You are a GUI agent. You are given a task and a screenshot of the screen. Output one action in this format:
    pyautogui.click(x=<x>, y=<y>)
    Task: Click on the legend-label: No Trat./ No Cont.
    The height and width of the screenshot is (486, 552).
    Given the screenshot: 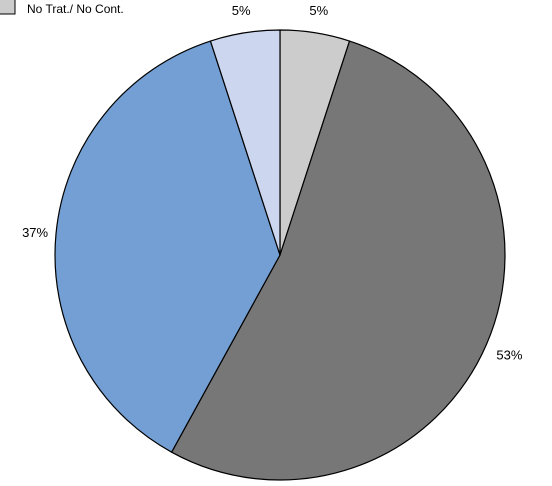 What is the action you would take?
    pyautogui.click(x=75, y=9)
    